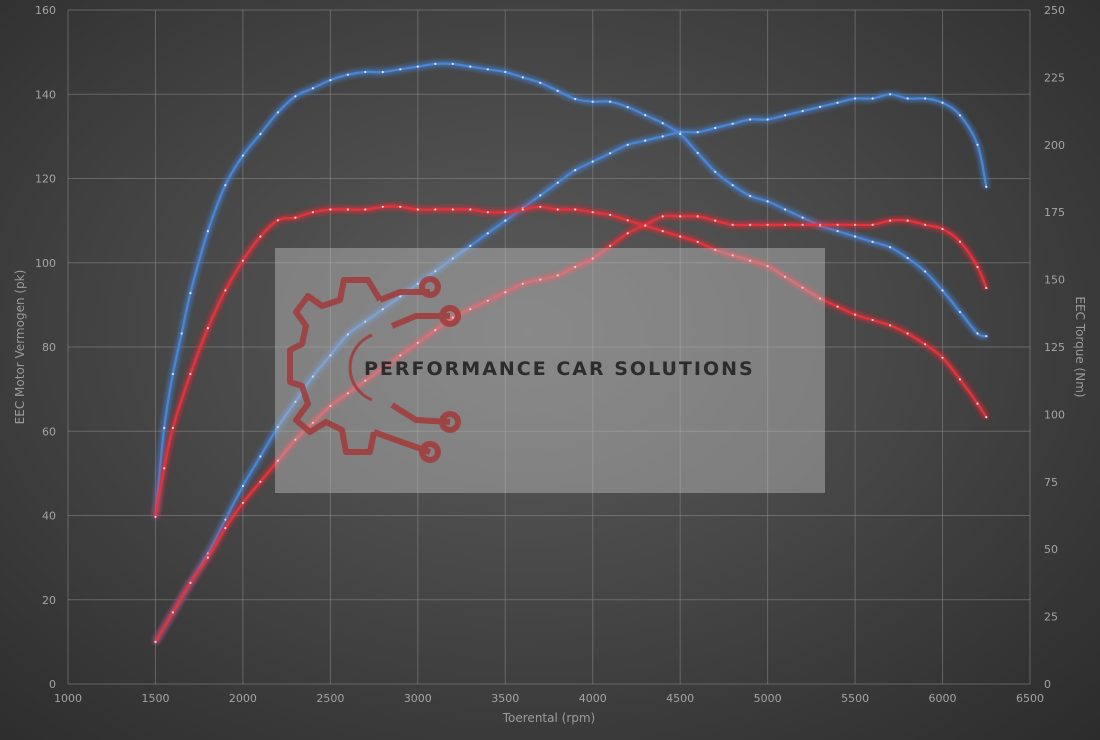 Image resolution: width=1100 pixels, height=740 pixels. Describe the element at coordinates (1054, 10) in the screenshot. I see `y-right-tick-label: 250` at that location.